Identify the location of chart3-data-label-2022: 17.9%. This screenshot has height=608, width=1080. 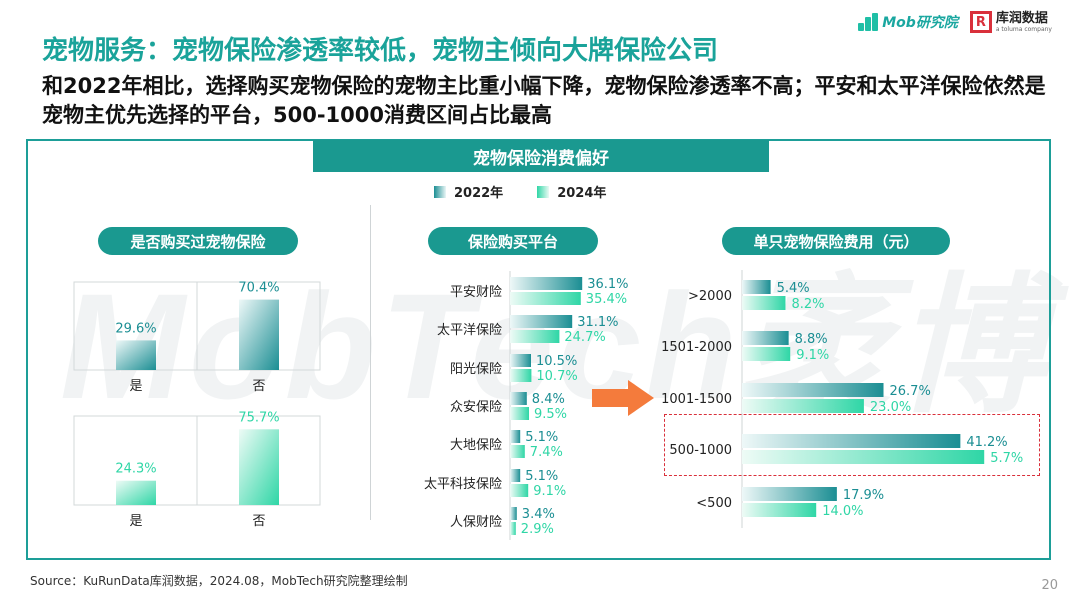
(863, 495).